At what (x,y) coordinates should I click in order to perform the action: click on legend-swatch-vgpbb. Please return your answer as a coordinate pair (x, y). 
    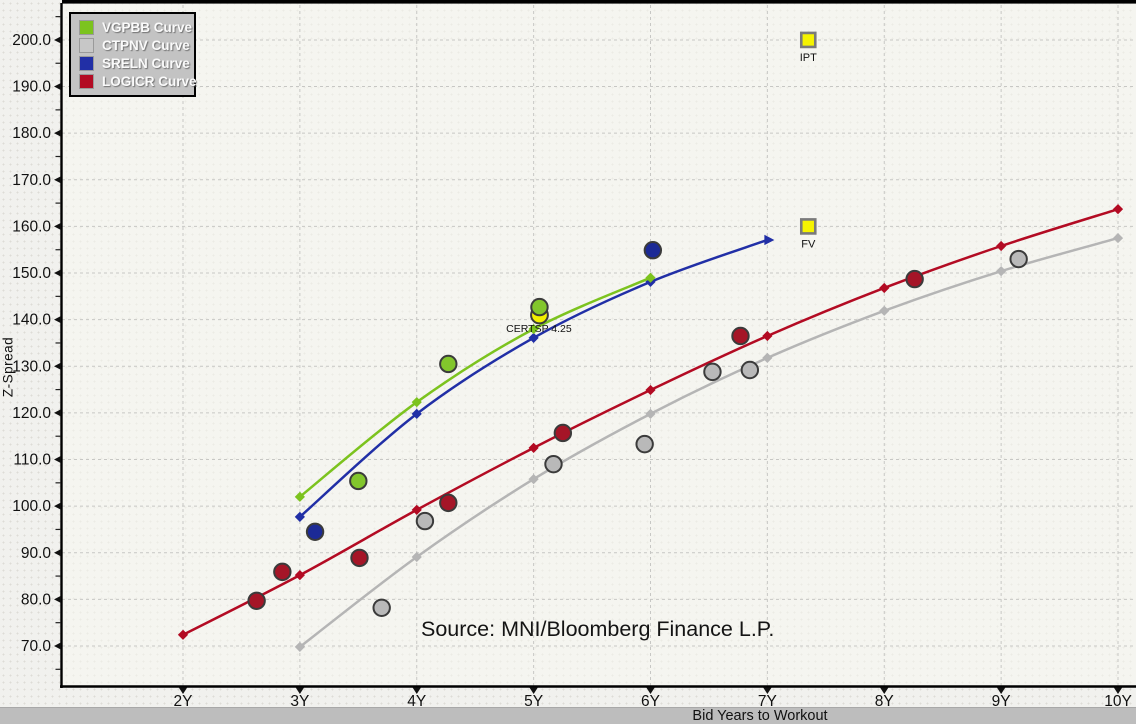
    Looking at the image, I should click on (86, 27).